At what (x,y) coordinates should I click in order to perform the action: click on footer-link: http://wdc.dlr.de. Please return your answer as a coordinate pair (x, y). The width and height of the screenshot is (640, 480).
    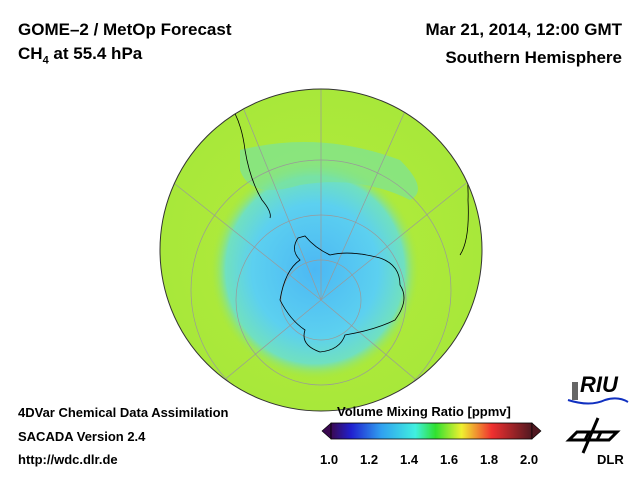
    Looking at the image, I should click on (68, 459).